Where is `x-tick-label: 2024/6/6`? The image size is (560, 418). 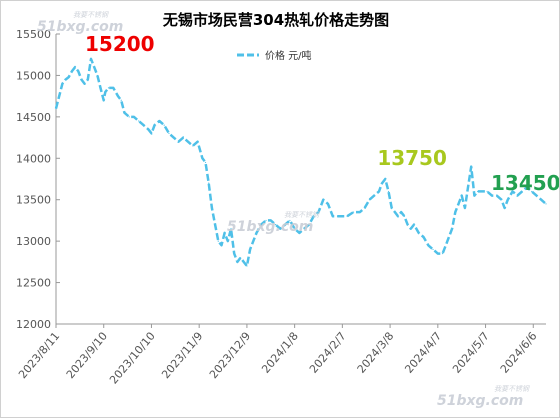
x-tick-label: 2024/6/6 is located at coordinates (519, 353).